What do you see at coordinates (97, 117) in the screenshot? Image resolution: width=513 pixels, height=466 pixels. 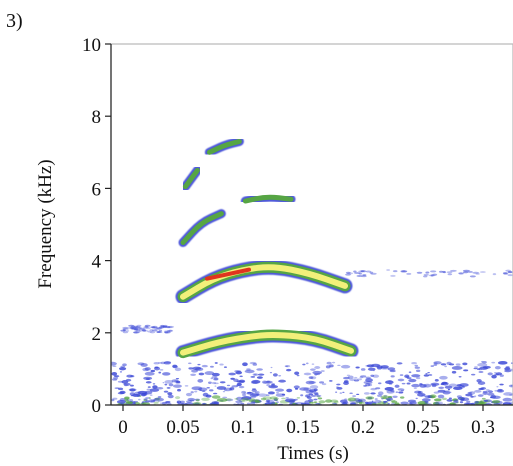 I see `y-tick-label: 8` at bounding box center [97, 117].